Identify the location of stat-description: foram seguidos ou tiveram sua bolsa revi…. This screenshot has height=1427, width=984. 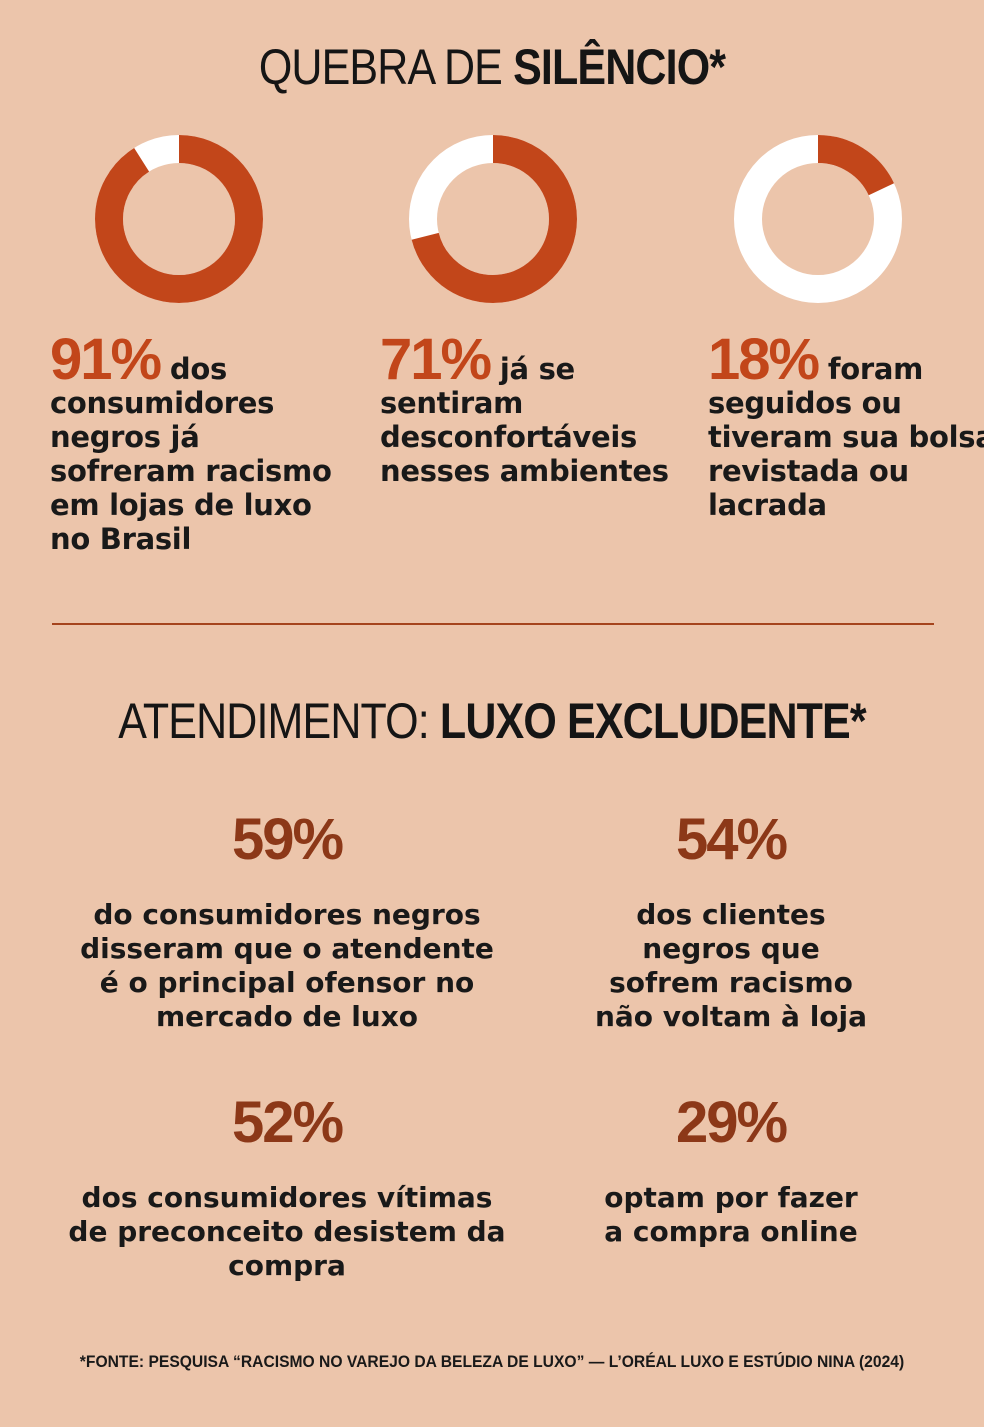
(846, 437).